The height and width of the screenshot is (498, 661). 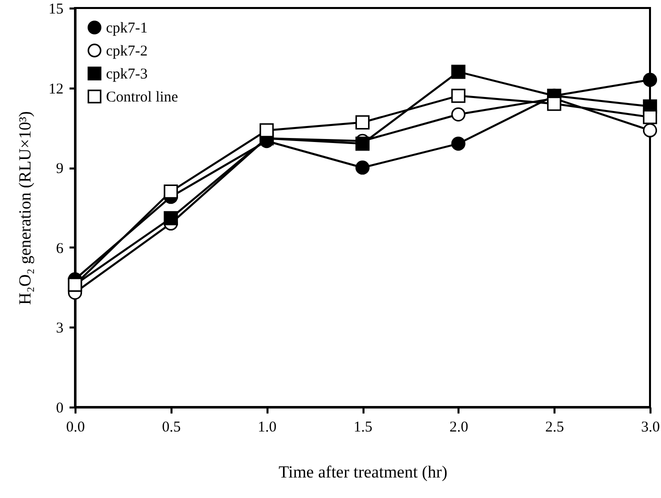 What do you see at coordinates (554, 428) in the screenshot?
I see `x-tick-label: 2.5` at bounding box center [554, 428].